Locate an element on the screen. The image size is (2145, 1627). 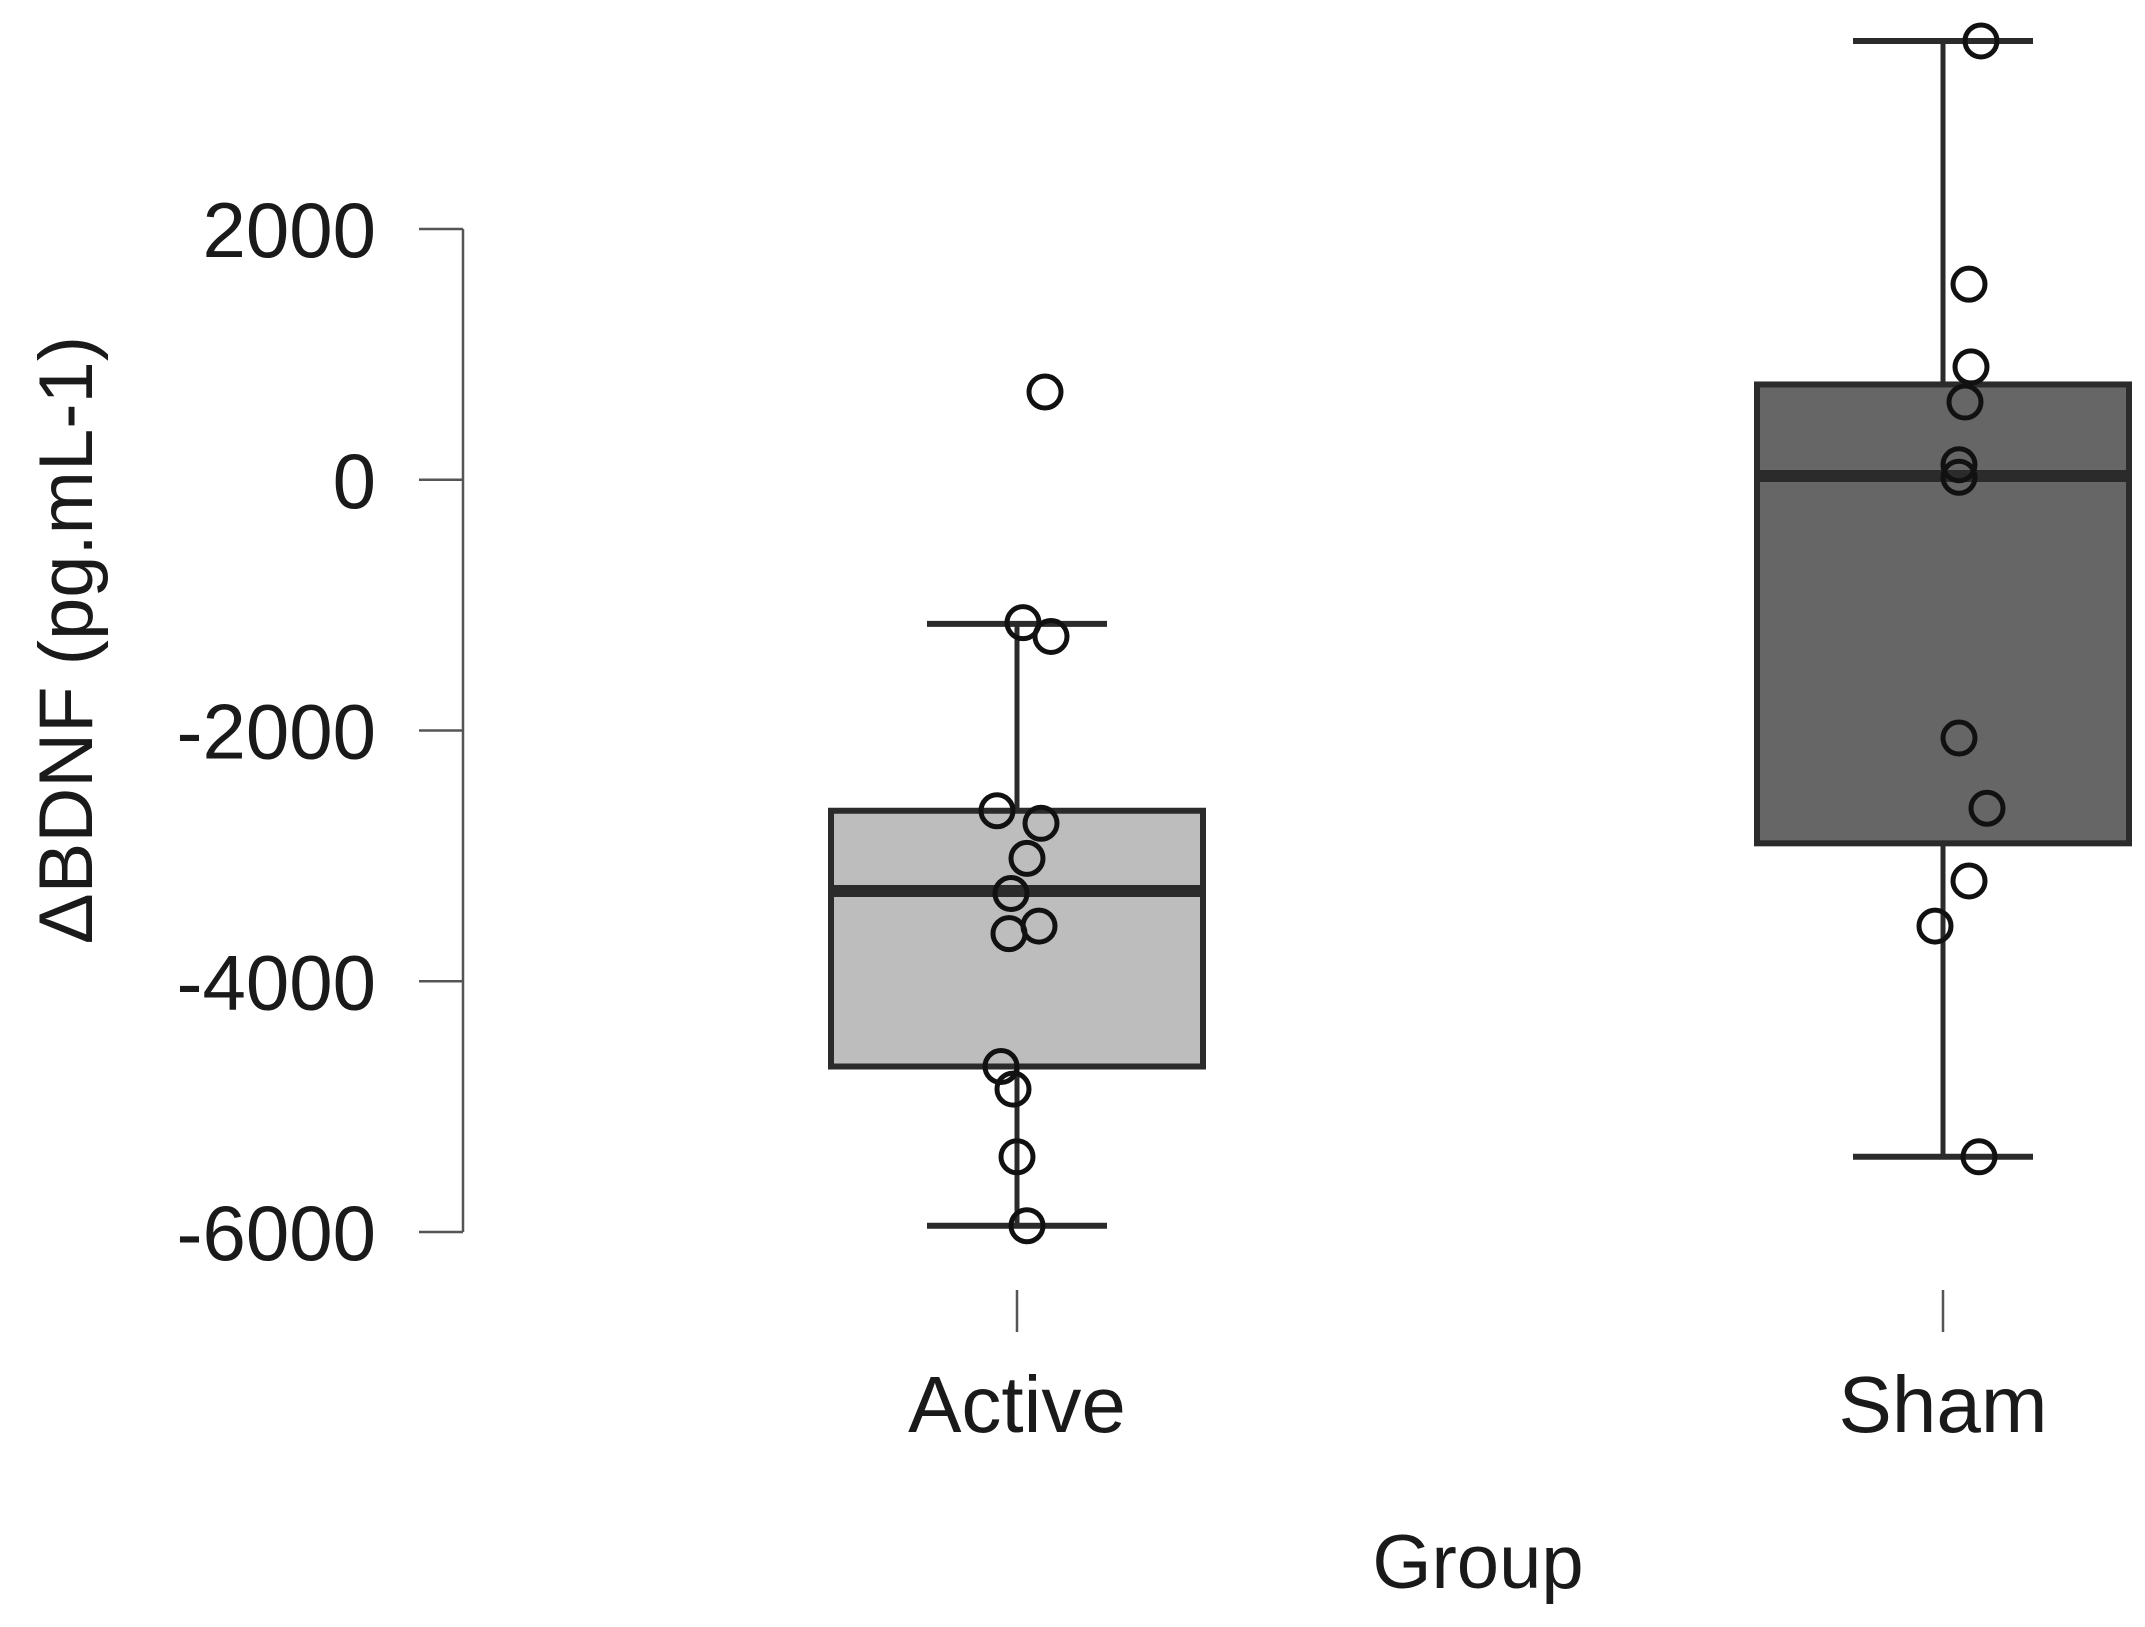
y-tick-label: -2000 is located at coordinates (277, 732).